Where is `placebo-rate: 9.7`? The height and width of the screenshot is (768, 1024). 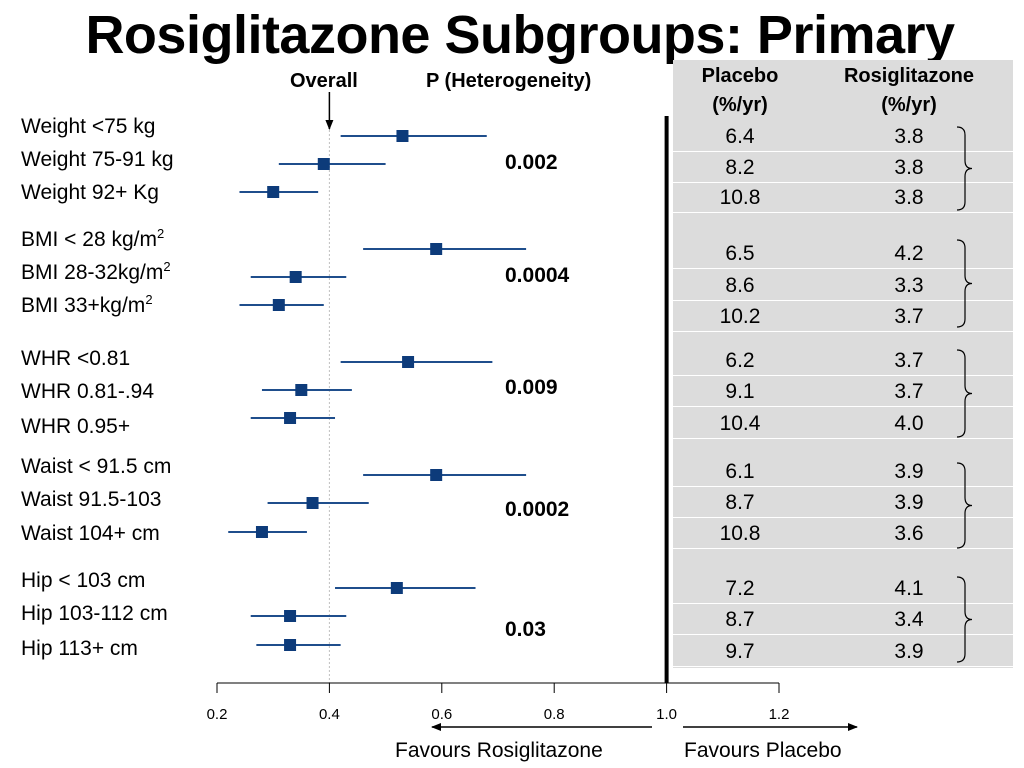 placebo-rate: 9.7 is located at coordinates (740, 651).